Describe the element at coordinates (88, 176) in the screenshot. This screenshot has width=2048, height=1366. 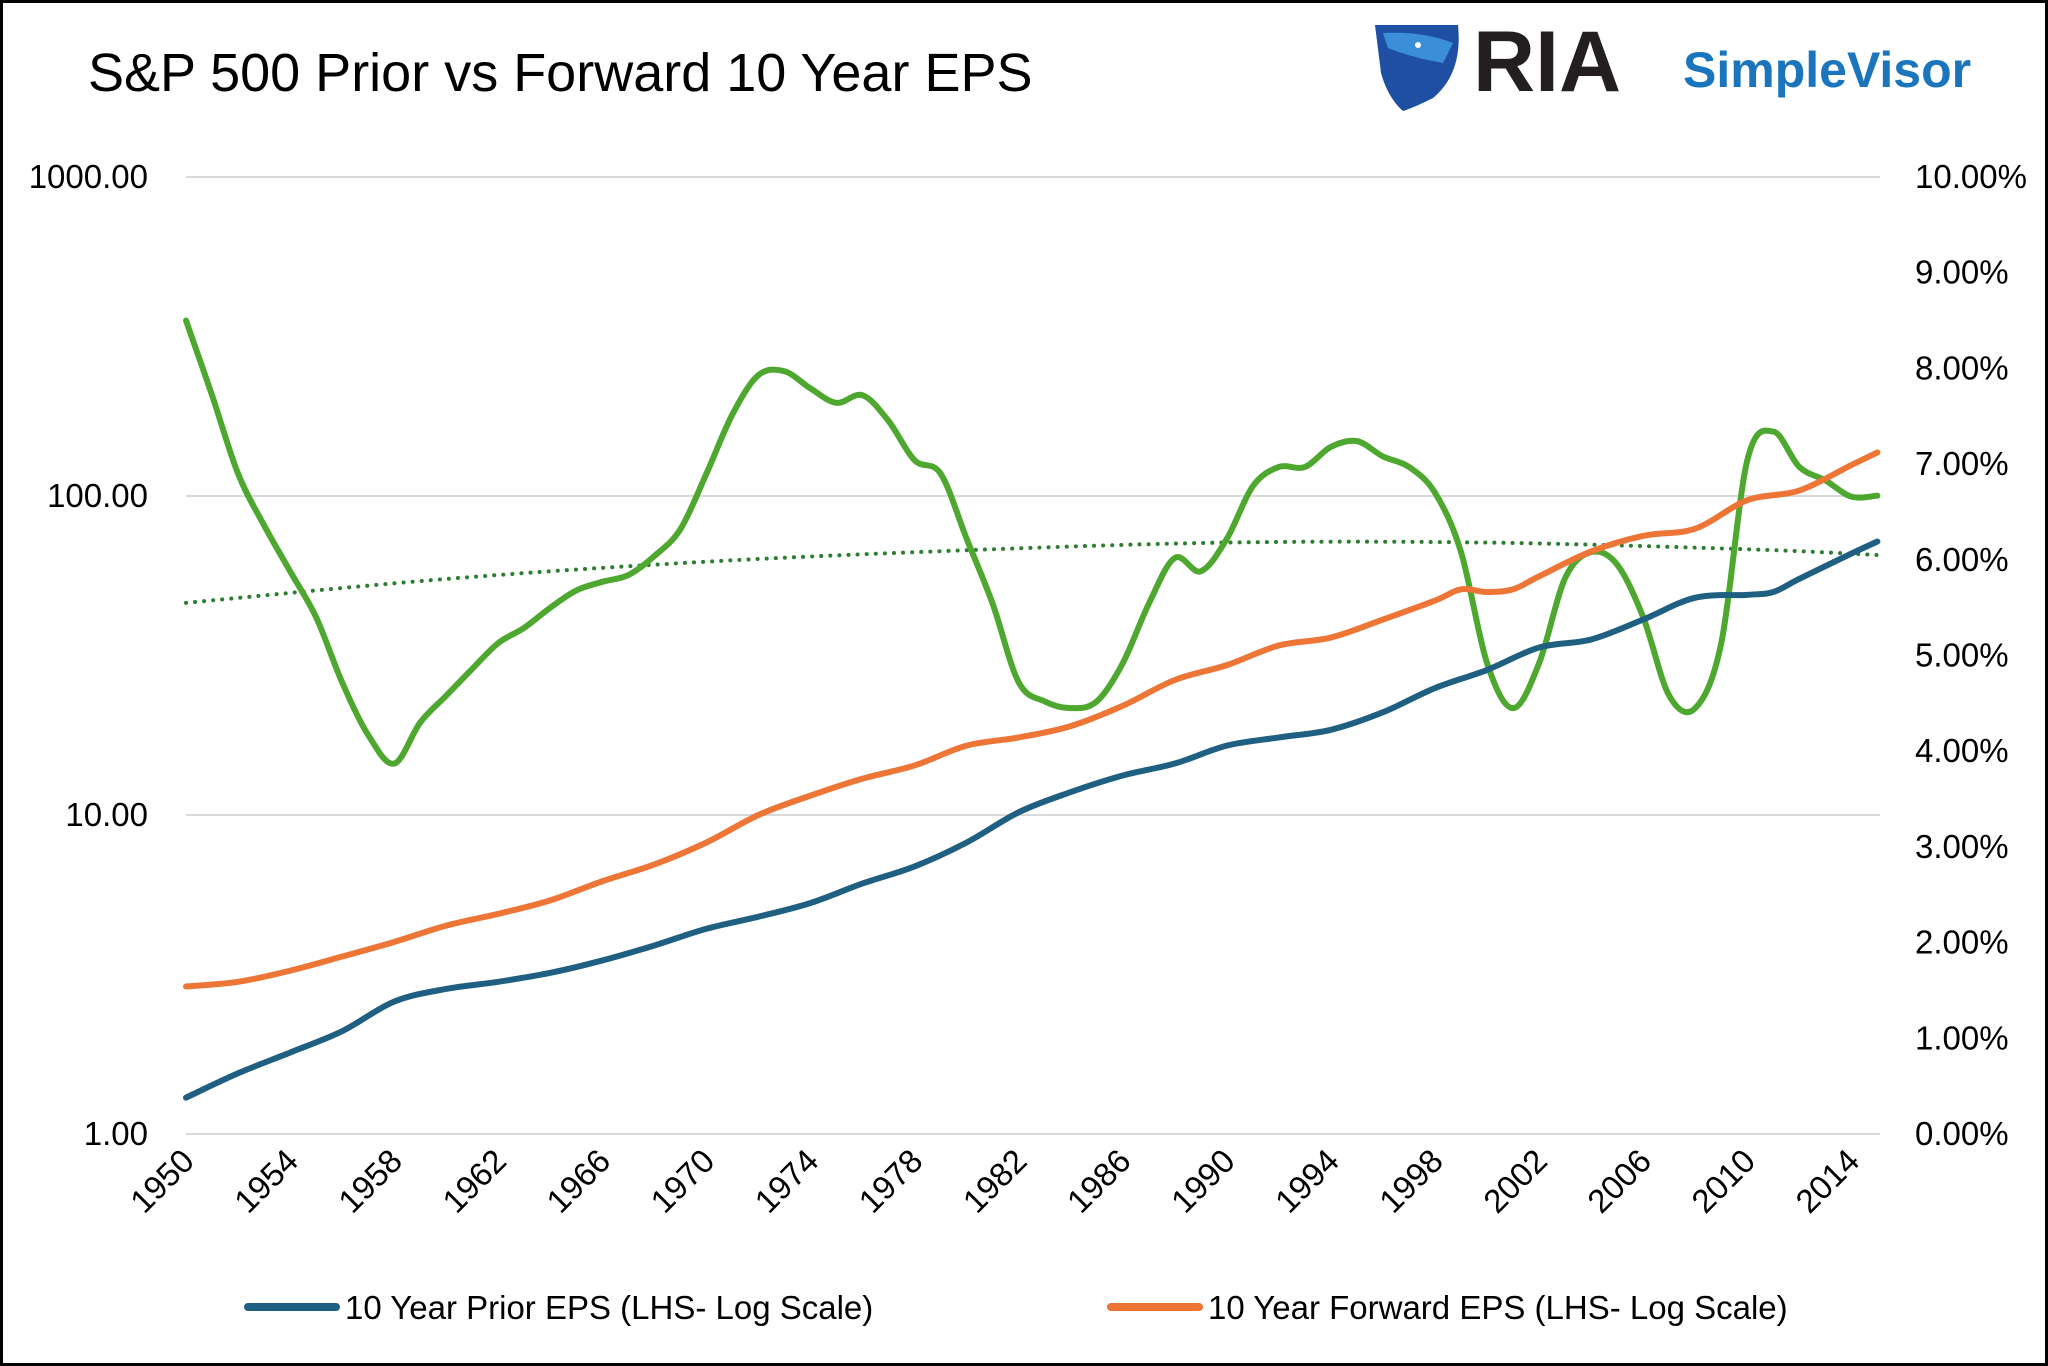
I see `y-left-tick-label: 1000.00` at that location.